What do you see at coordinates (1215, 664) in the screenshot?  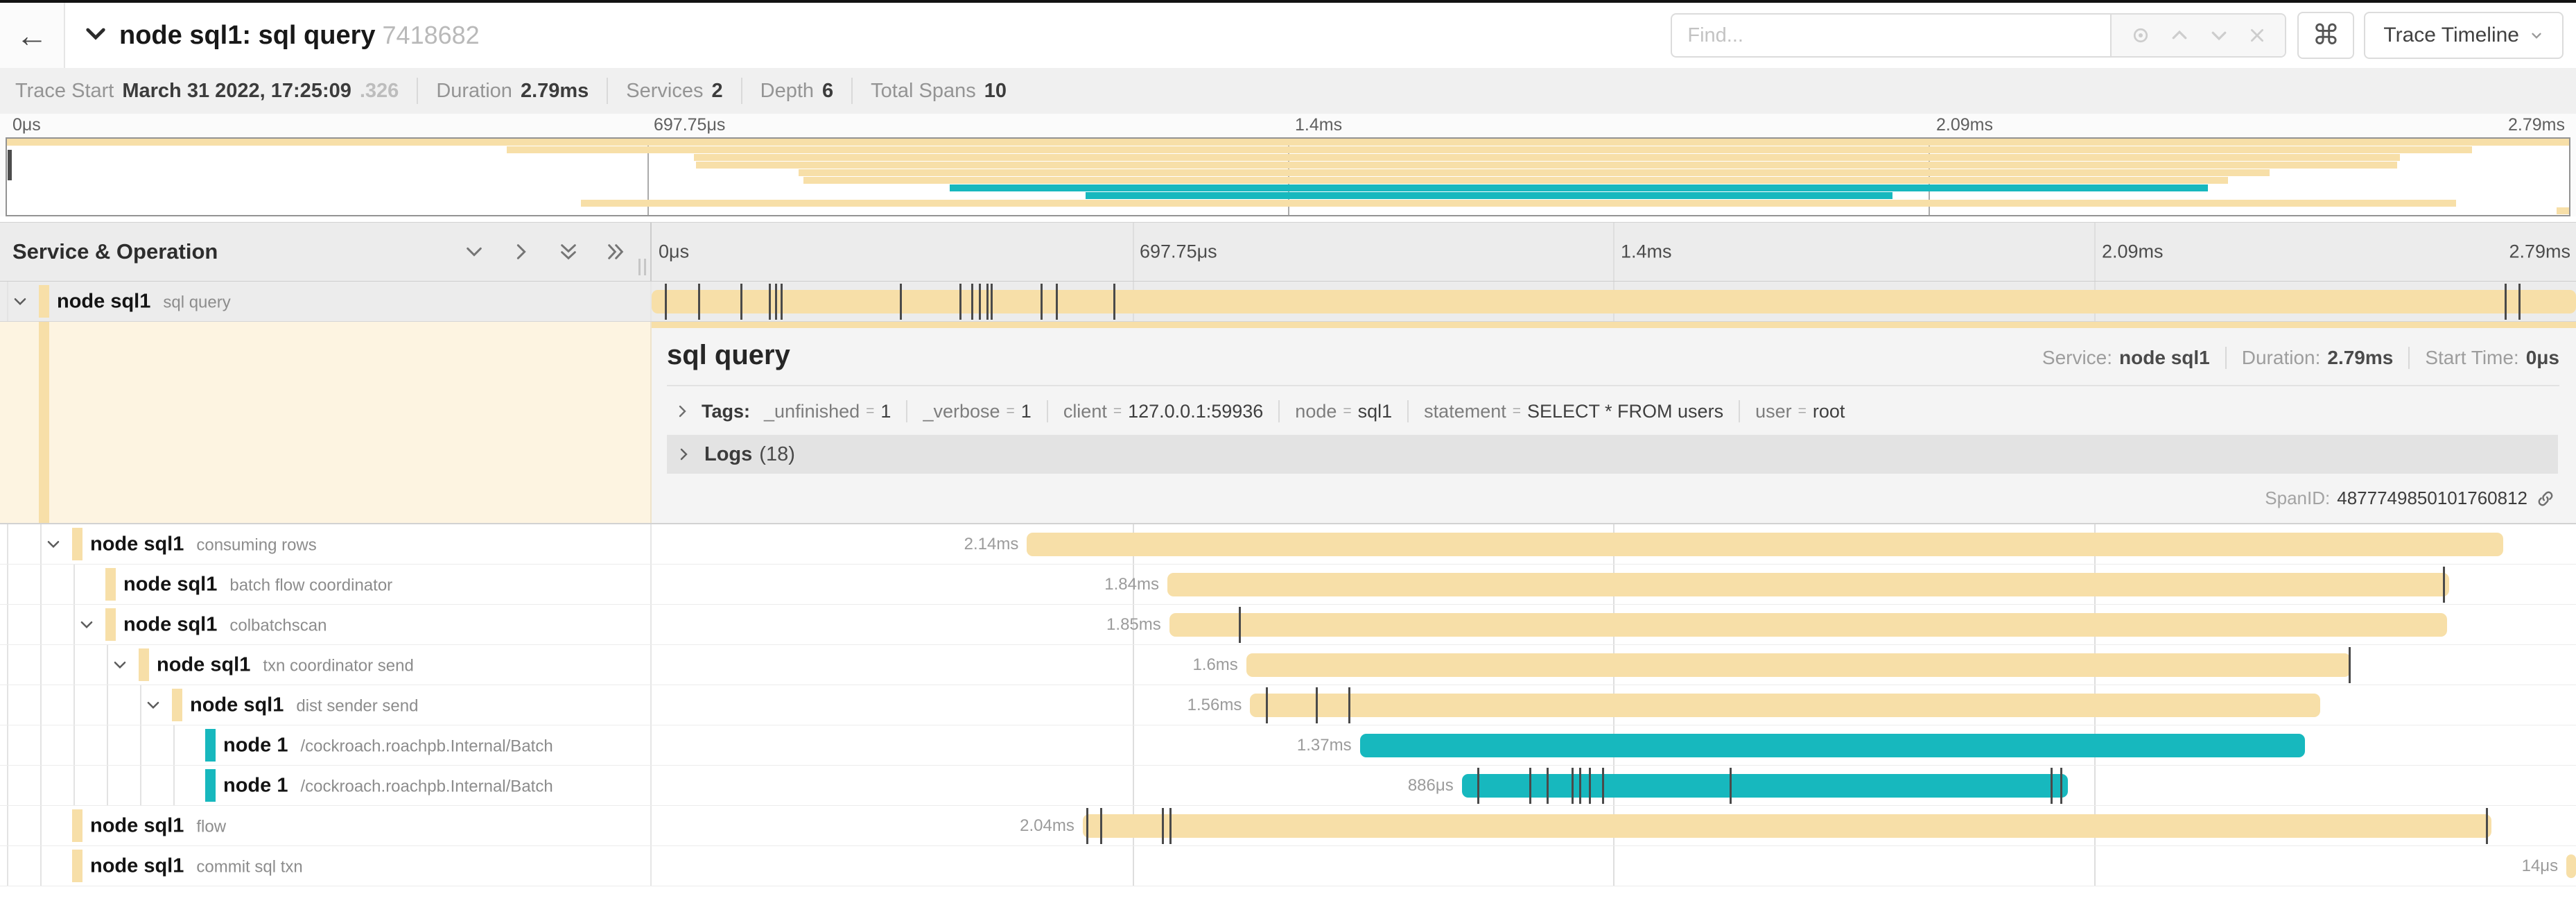 I see `span-duration-label: 1.6ms` at bounding box center [1215, 664].